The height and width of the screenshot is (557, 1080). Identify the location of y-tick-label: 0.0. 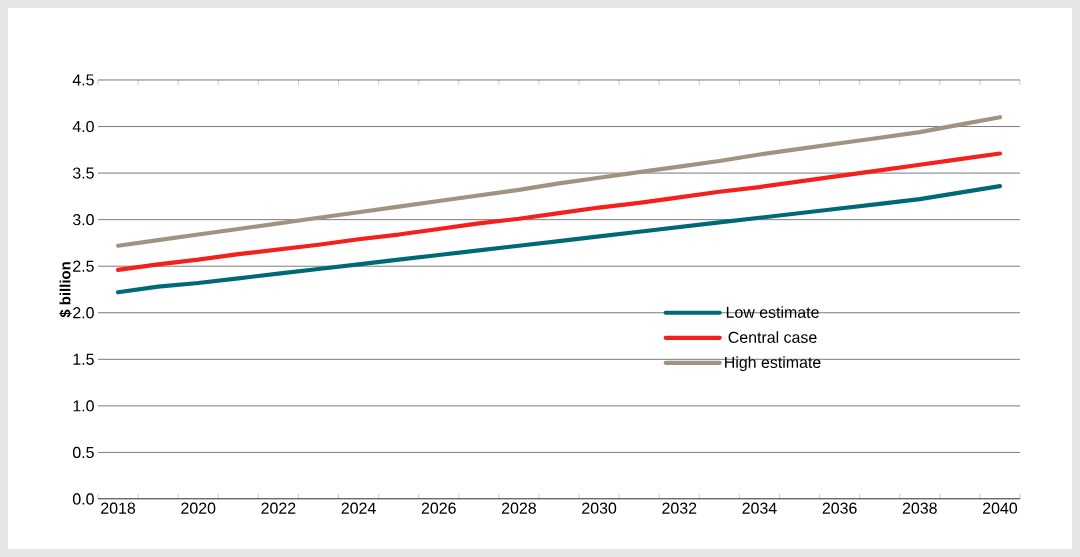
(83, 499).